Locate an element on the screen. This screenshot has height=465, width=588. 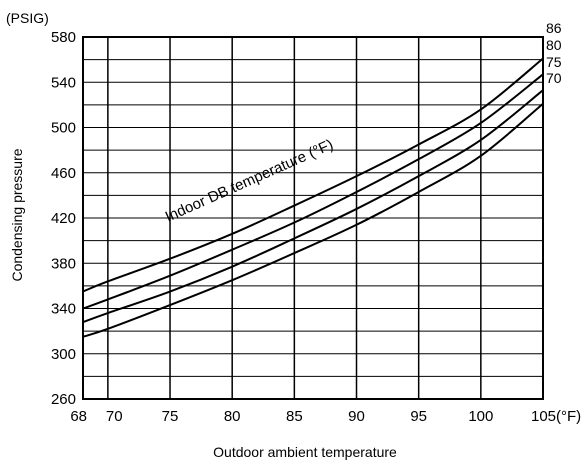
x-tick-label: 100 is located at coordinates (480, 416).